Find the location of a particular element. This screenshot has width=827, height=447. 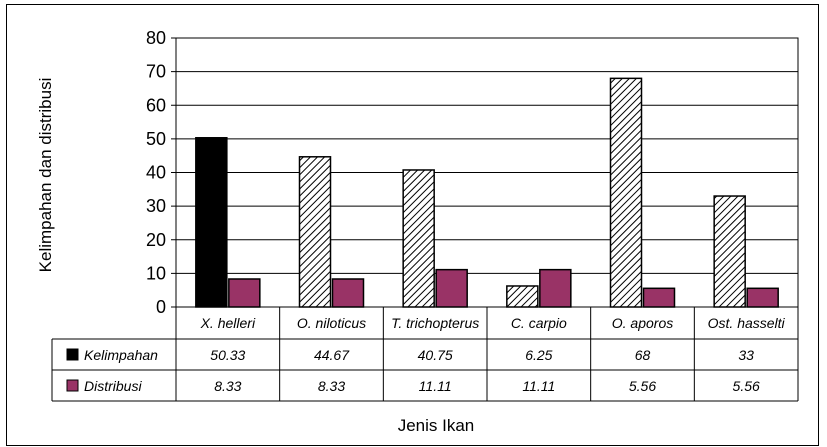

bar-distribusi-c-carpio is located at coordinates (555, 288).